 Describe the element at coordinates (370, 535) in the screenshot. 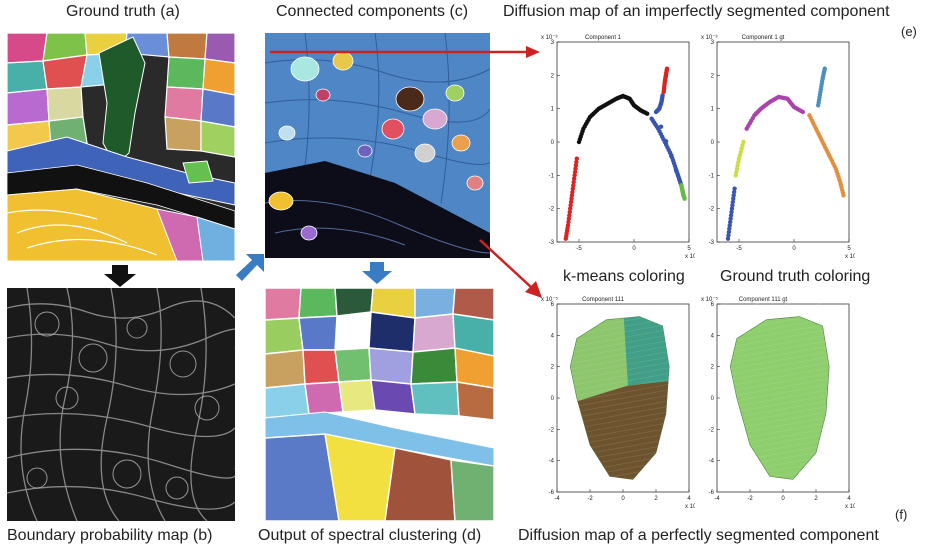

I see `caption-spectral-clustering: Output of spectral clustering (d)` at that location.